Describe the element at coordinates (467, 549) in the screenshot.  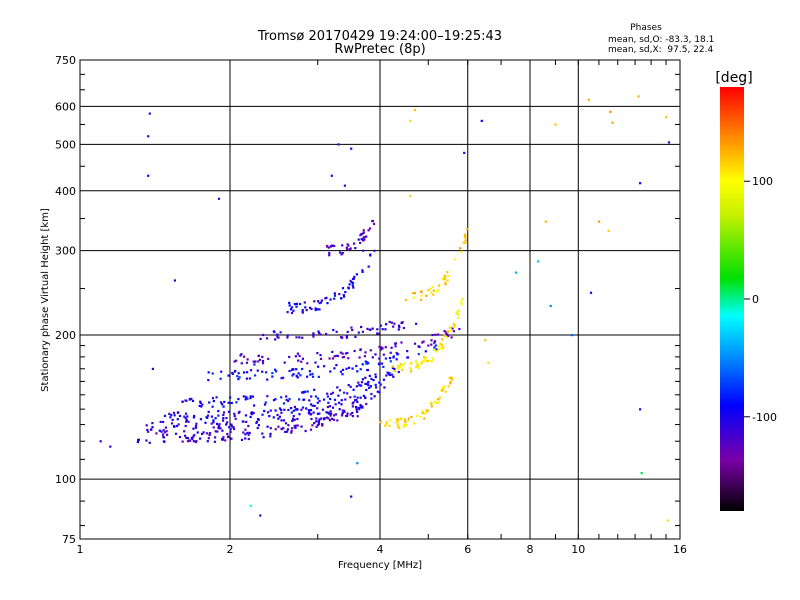
I see `x-tick-label: 6` at that location.